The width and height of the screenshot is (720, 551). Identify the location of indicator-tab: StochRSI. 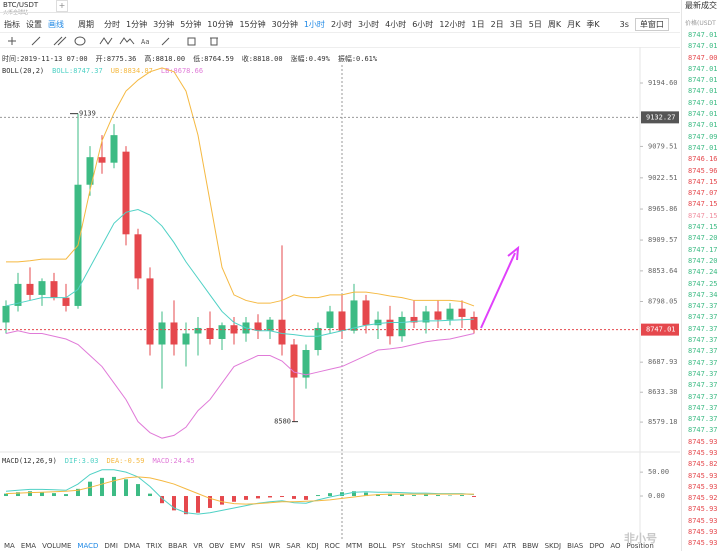
(427, 546).